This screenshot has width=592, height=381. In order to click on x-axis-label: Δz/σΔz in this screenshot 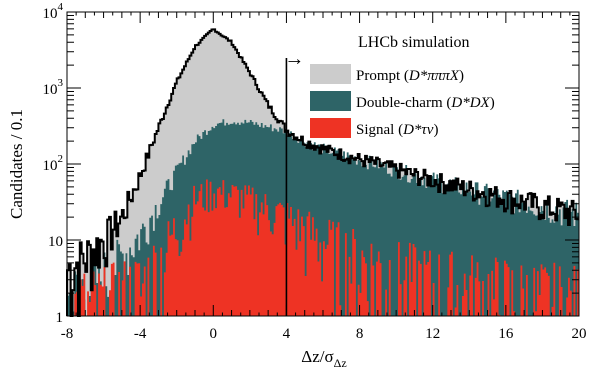, I will do `click(323, 358)`.